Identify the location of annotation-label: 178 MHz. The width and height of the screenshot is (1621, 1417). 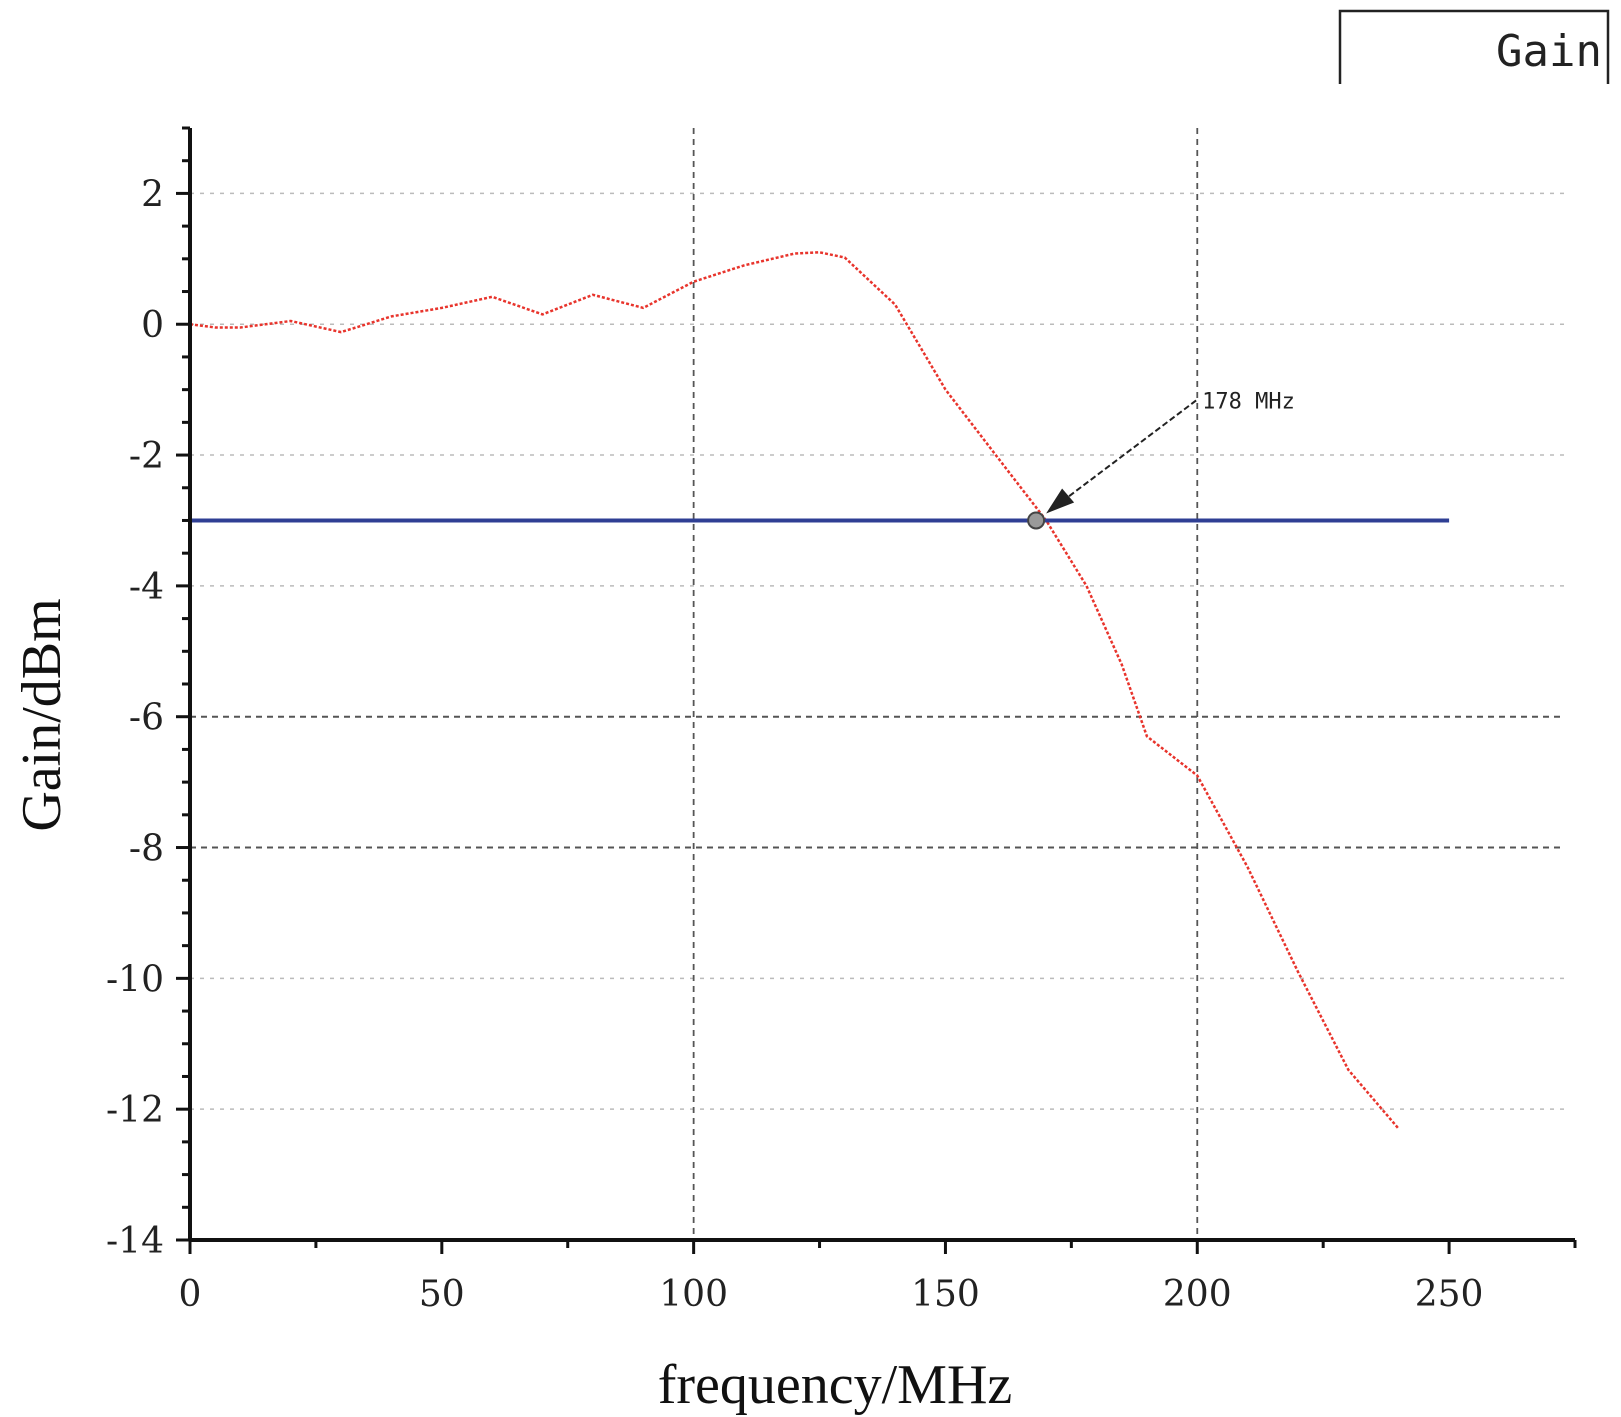
(1248, 401).